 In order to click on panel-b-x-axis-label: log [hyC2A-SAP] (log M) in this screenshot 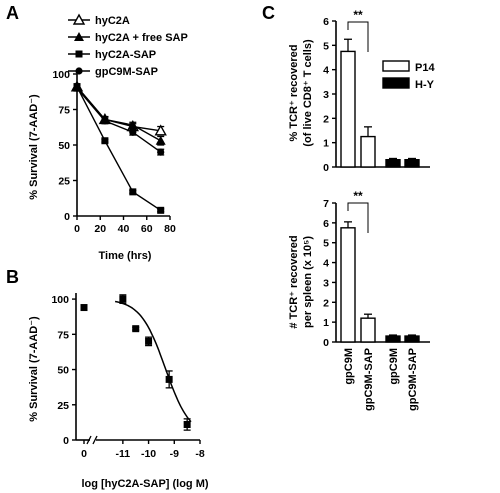, I will do `click(144, 484)`.